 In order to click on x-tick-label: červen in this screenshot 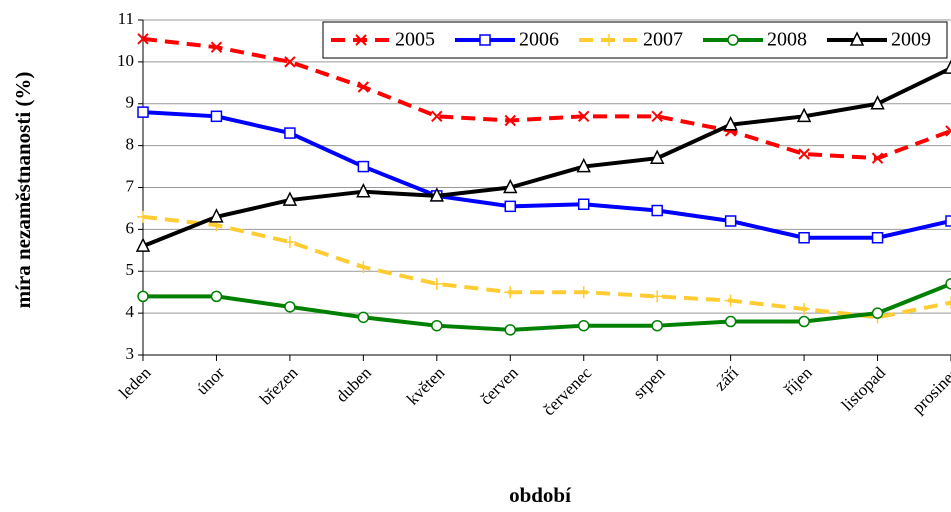, I will do `click(499, 386)`.